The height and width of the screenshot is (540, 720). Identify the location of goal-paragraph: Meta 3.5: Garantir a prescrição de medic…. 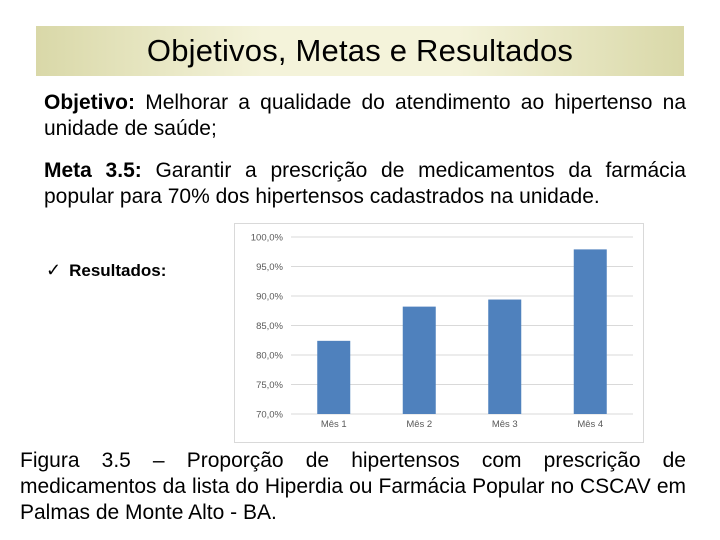
(365, 184).